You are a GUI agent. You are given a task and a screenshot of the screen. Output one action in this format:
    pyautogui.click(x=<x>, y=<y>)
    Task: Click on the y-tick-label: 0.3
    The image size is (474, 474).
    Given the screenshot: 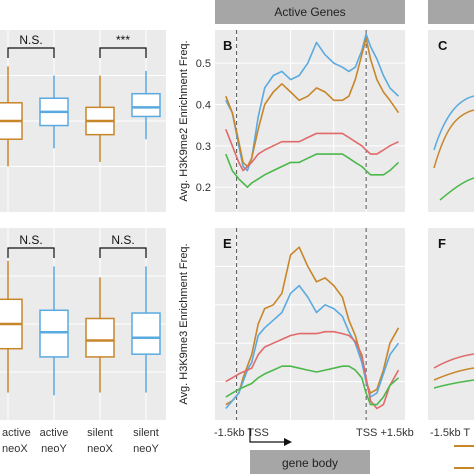 What is the action you would take?
    pyautogui.click(x=203, y=147)
    